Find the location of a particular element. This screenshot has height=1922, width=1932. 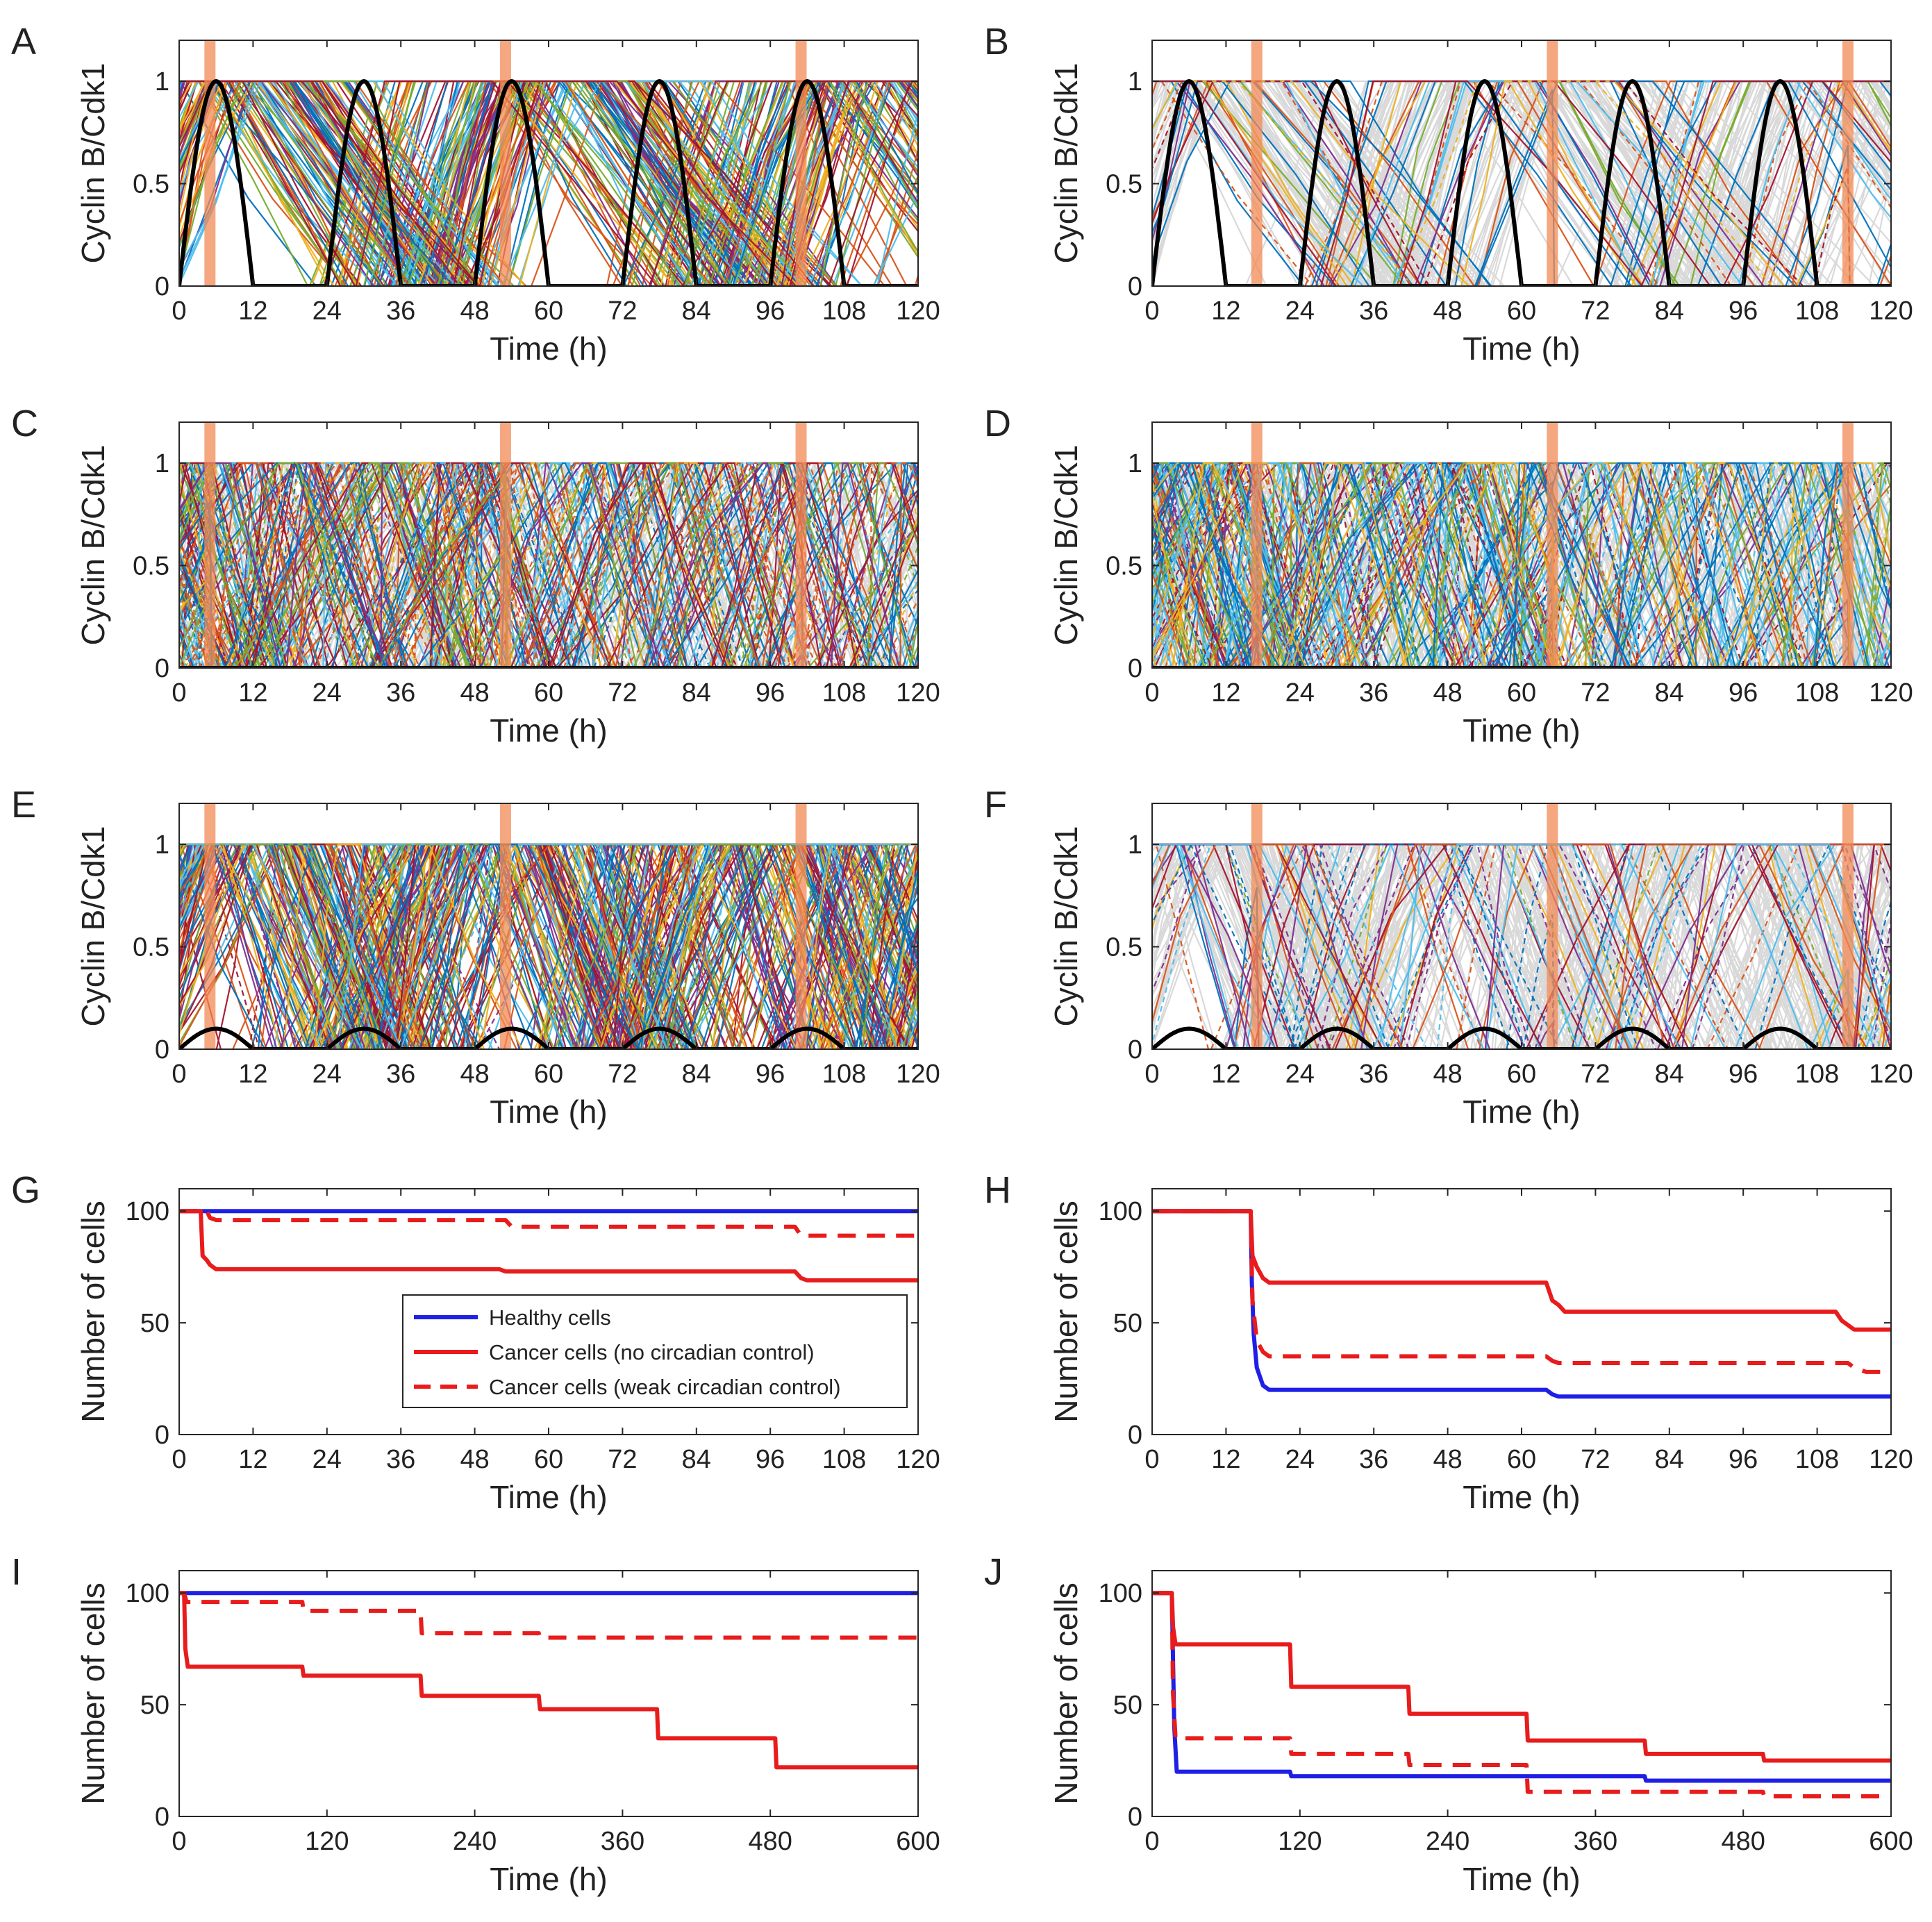

legend-entry: Cancer cells (weak circadian control) is located at coordinates (665, 1387).